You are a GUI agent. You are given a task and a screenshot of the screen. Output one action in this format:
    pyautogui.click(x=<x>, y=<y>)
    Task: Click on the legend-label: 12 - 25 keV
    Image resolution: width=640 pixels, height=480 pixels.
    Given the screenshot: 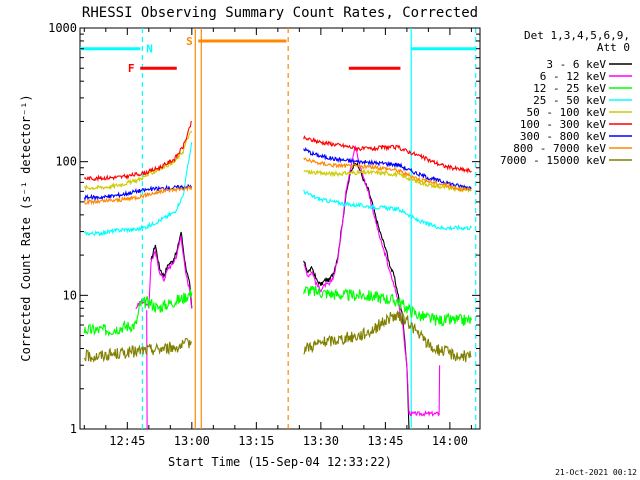 What is the action you would take?
    pyautogui.click(x=569, y=88)
    